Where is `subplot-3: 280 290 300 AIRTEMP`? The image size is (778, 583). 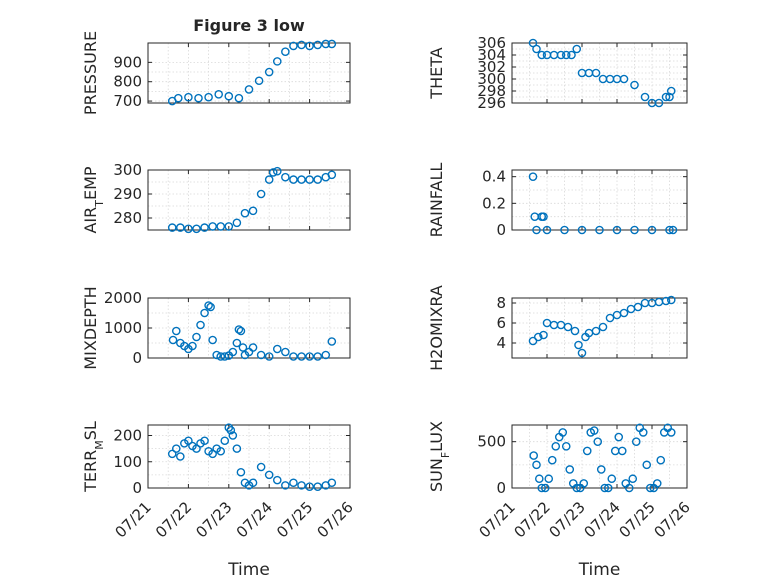
subplot-3: 280 290 300 AIRTEMP is located at coordinates (216, 197).